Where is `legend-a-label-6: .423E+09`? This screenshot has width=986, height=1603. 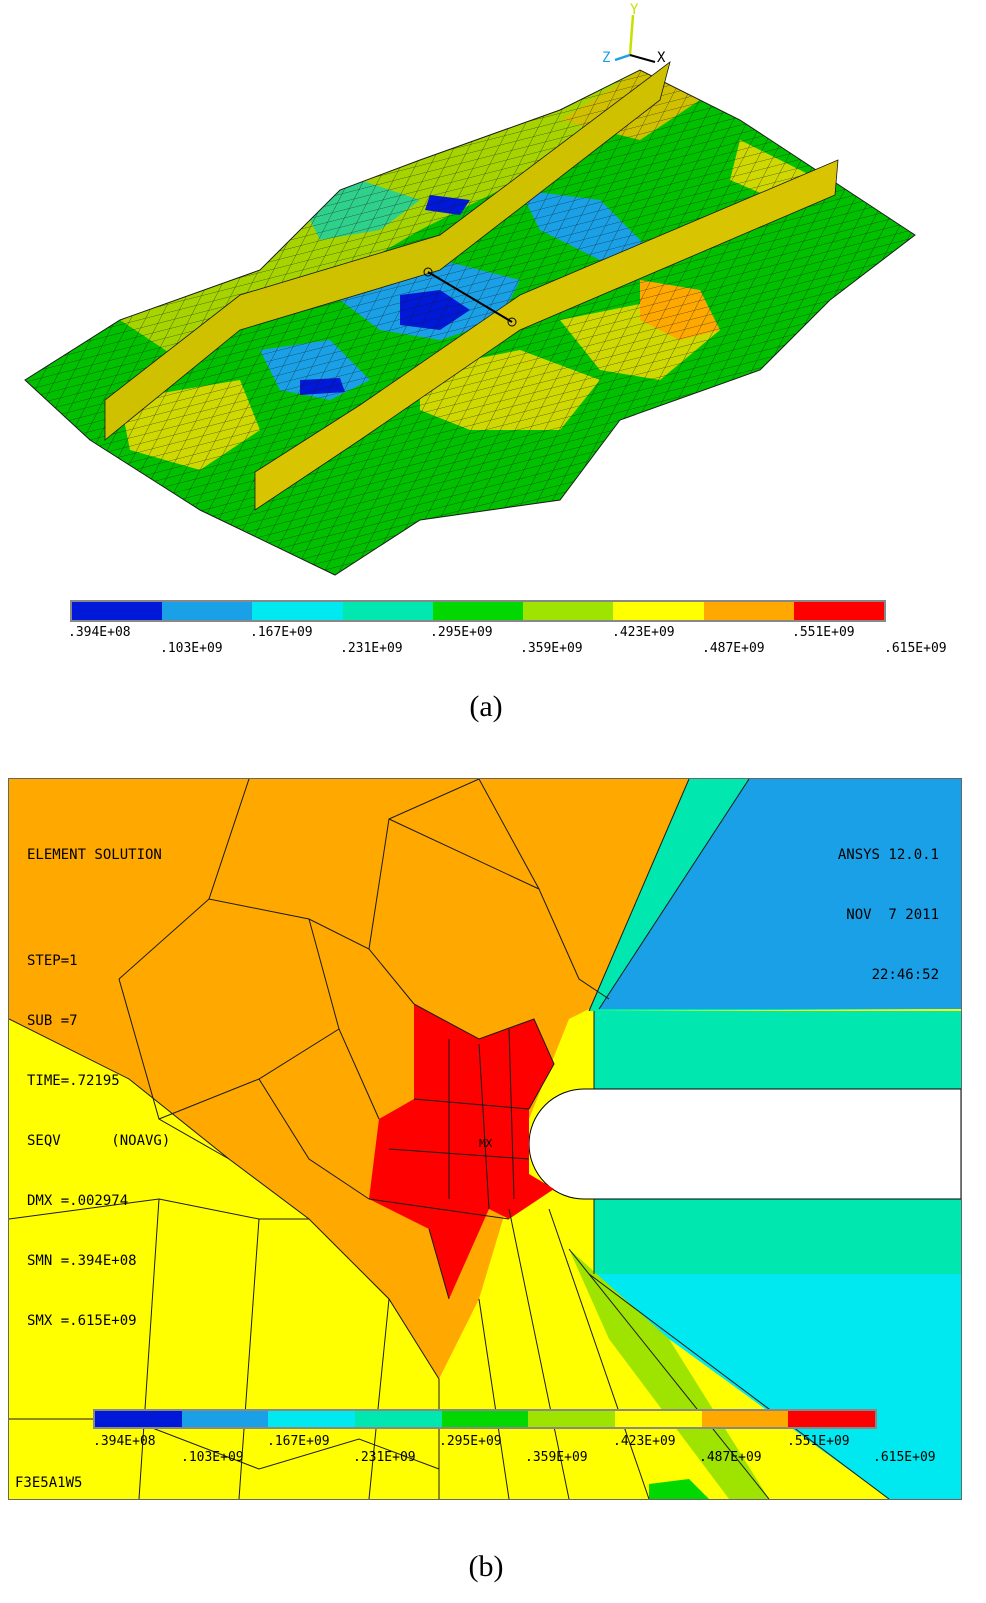 legend-a-label-6: .423E+09 is located at coordinates (643, 632).